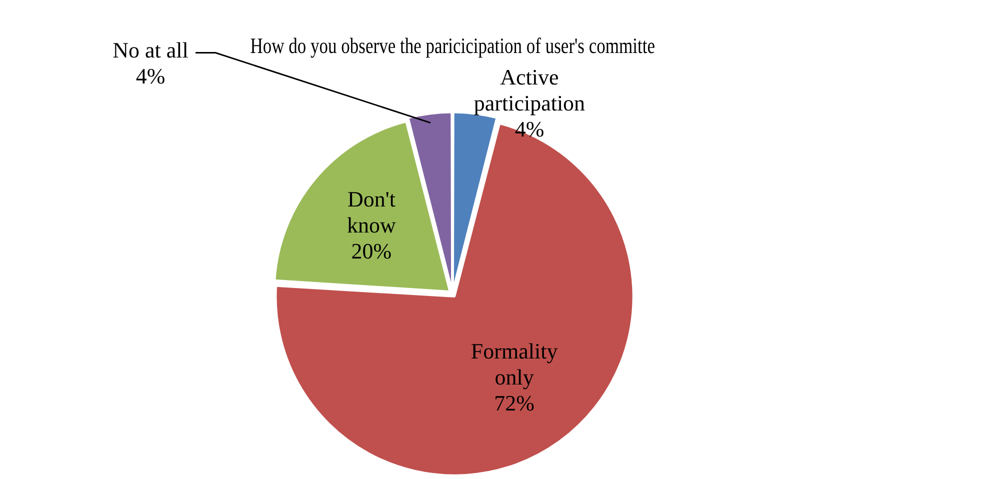 The height and width of the screenshot is (479, 985). What do you see at coordinates (514, 364) in the screenshot?
I see `slice-label: Formality only` at bounding box center [514, 364].